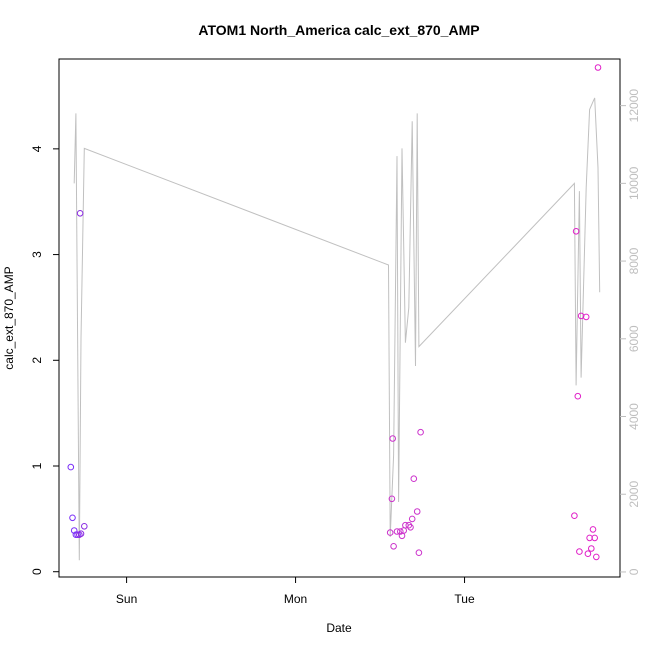  Describe the element at coordinates (37, 148) in the screenshot. I see `y-tick-label: 4` at that location.